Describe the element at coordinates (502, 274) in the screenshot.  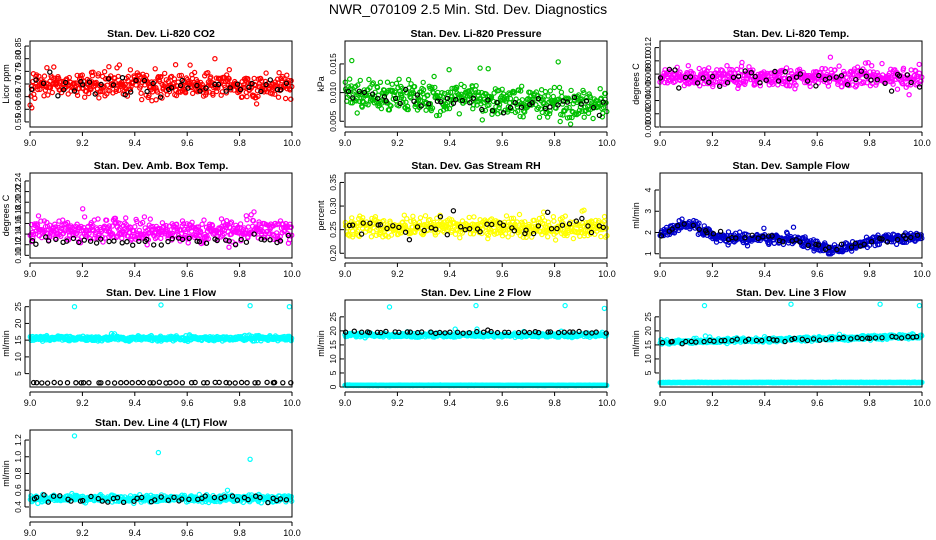
I see `x-tick-label: 9.6` at that location.